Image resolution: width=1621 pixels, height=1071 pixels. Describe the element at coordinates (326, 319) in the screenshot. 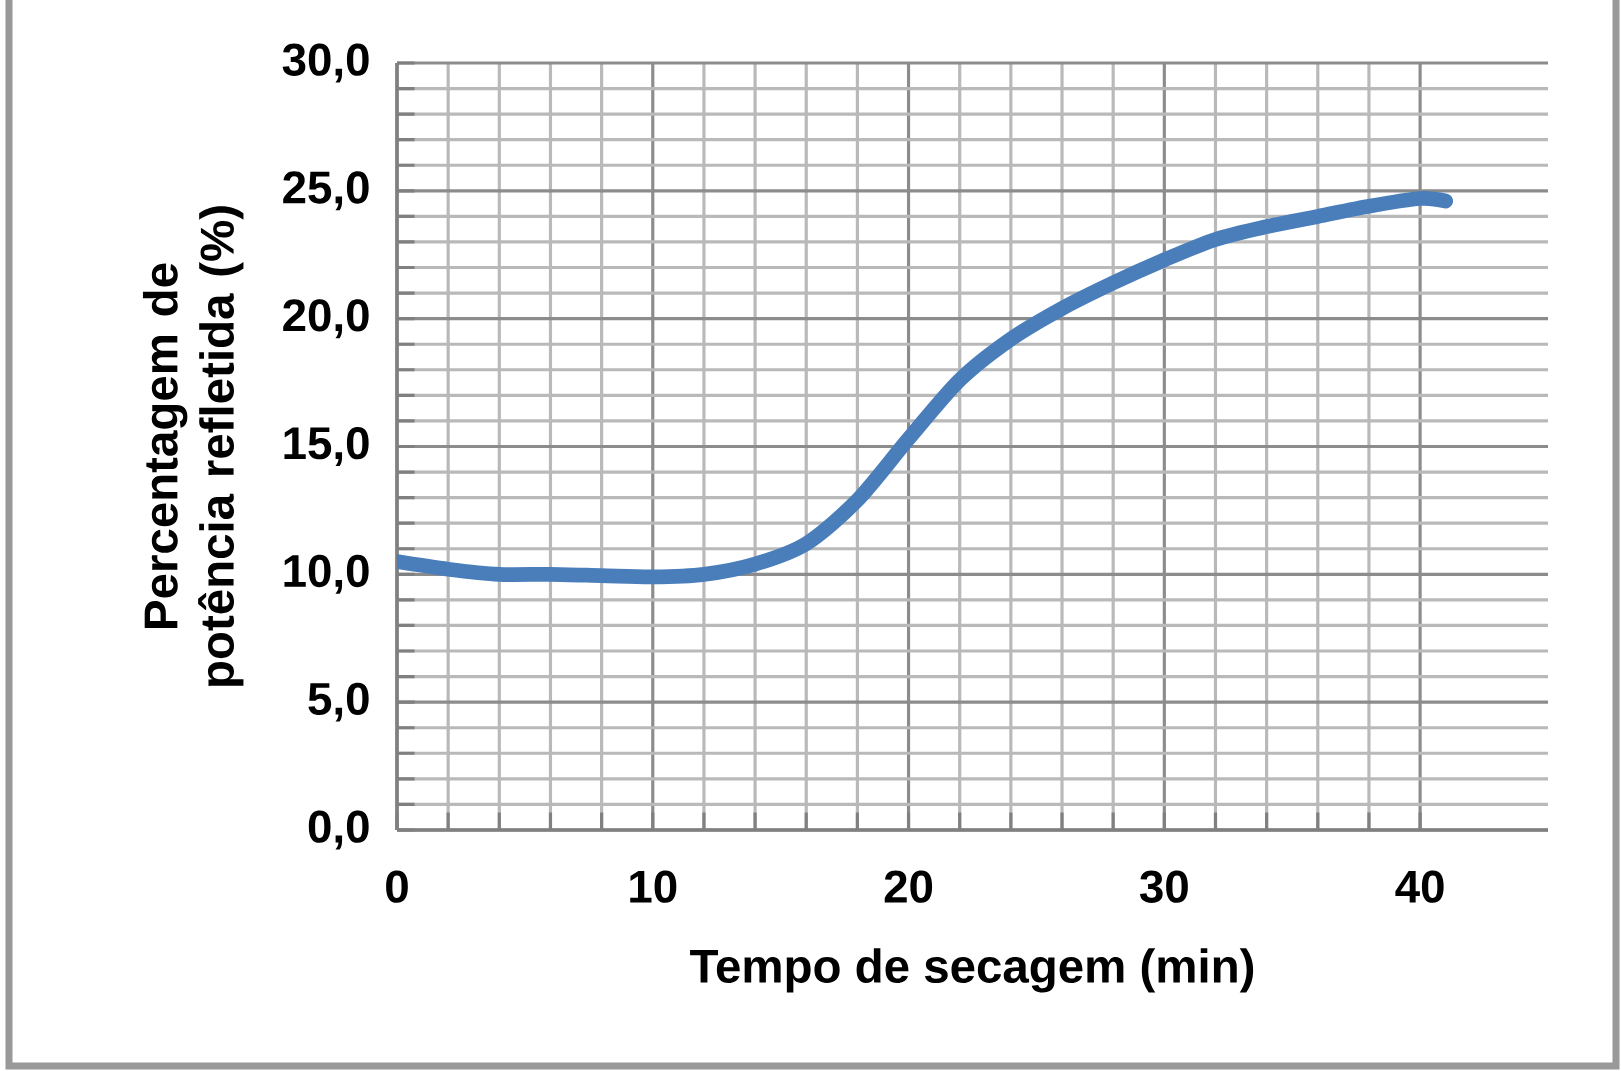

I see `y-tick-label: 20,0` at that location.